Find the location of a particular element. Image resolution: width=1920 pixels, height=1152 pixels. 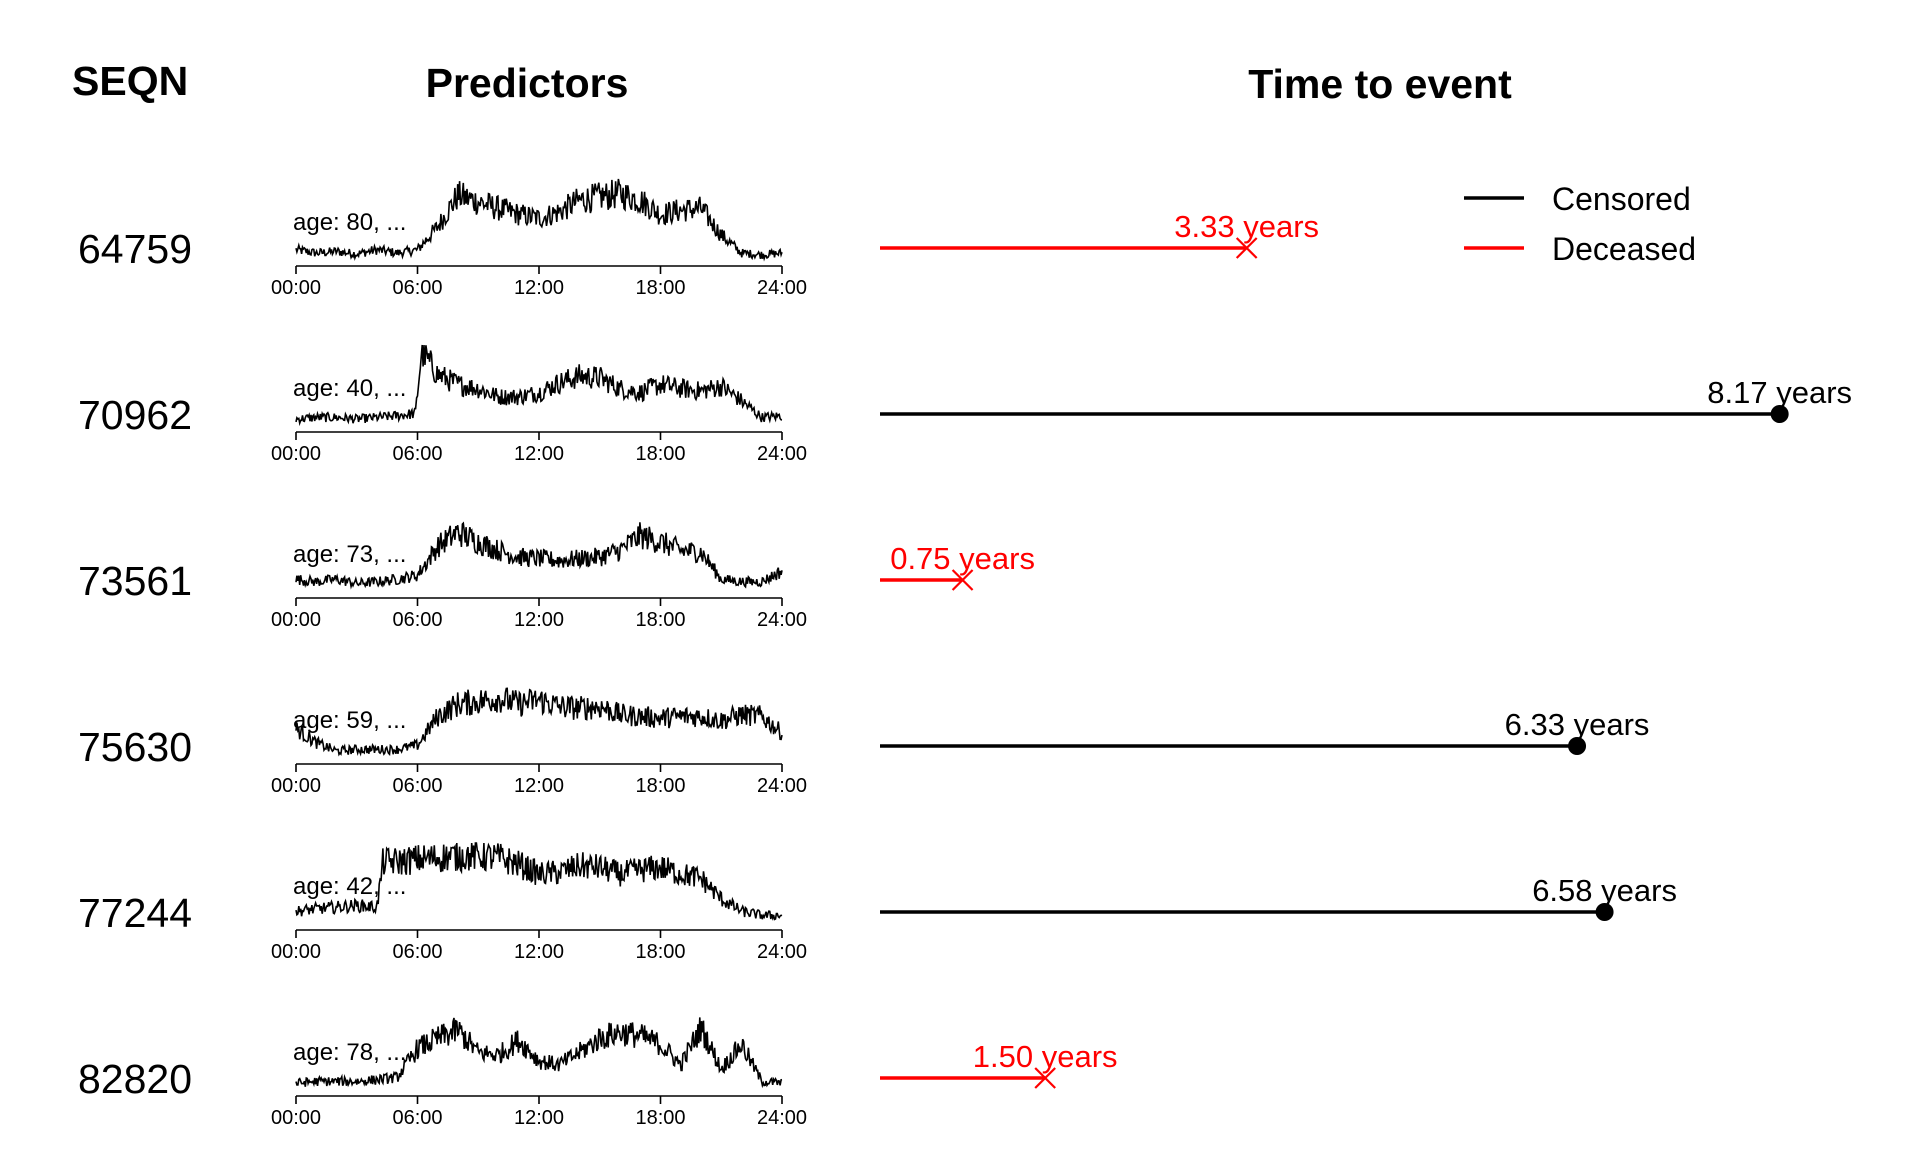

legend-label-censored: Censored is located at coordinates (1621, 199).